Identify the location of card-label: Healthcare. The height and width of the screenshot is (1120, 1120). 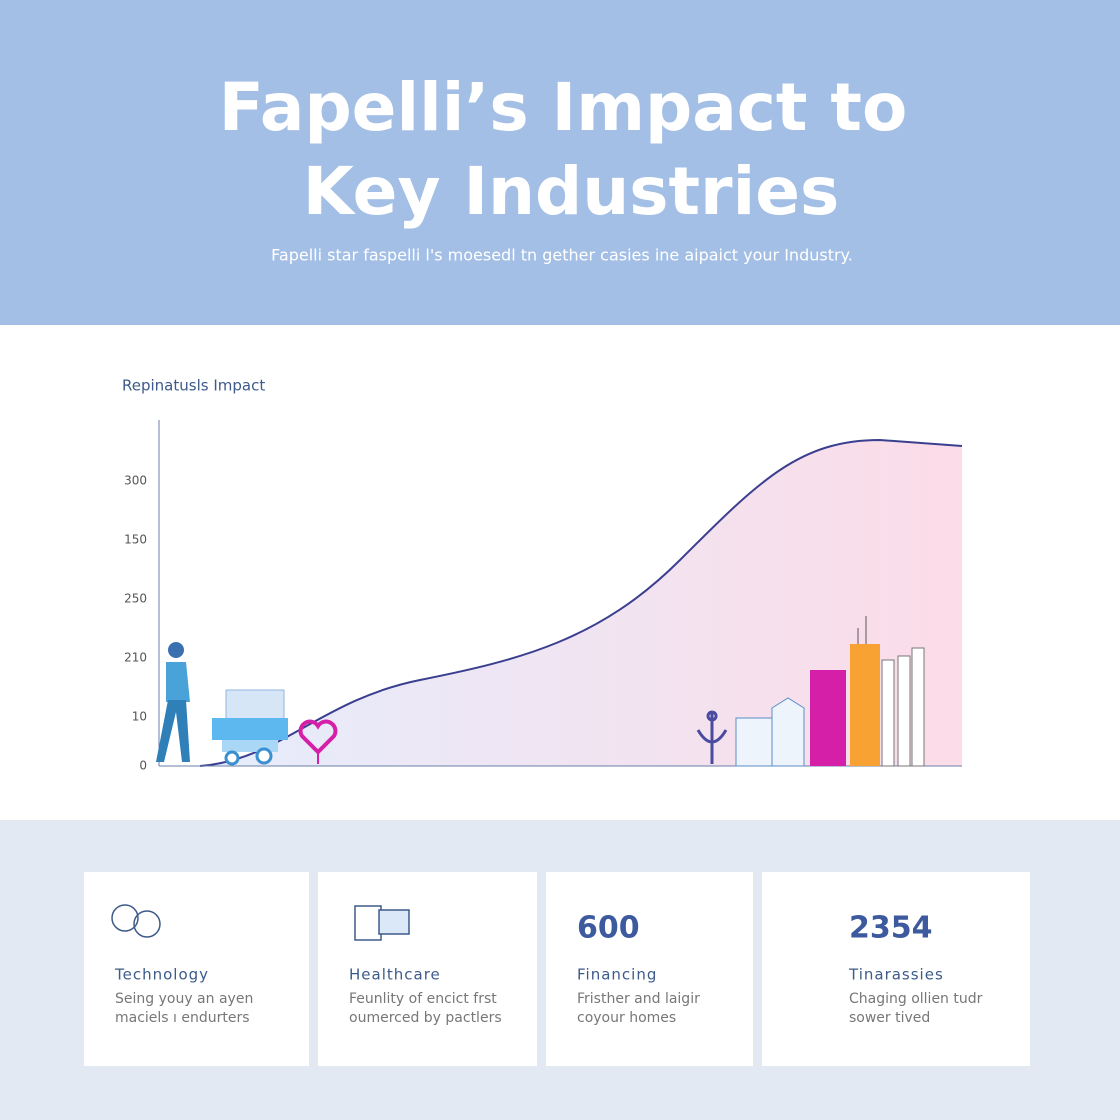
(395, 975).